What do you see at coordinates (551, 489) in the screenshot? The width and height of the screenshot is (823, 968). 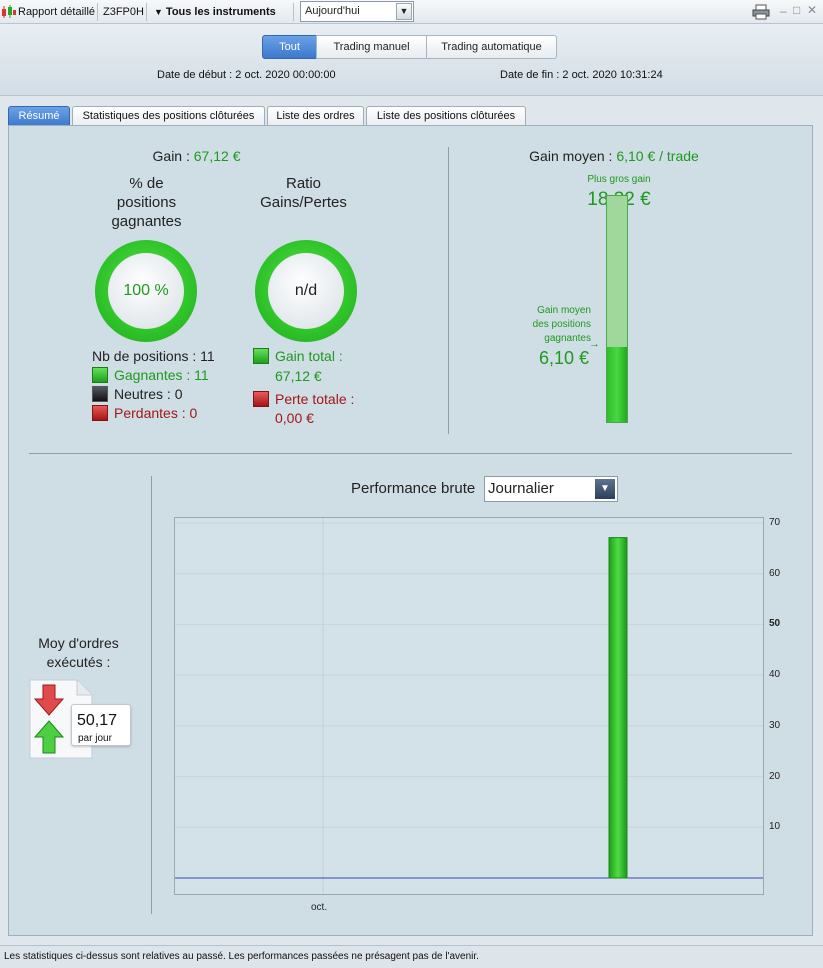 I see `performance-period-select: Journalier ▼` at bounding box center [551, 489].